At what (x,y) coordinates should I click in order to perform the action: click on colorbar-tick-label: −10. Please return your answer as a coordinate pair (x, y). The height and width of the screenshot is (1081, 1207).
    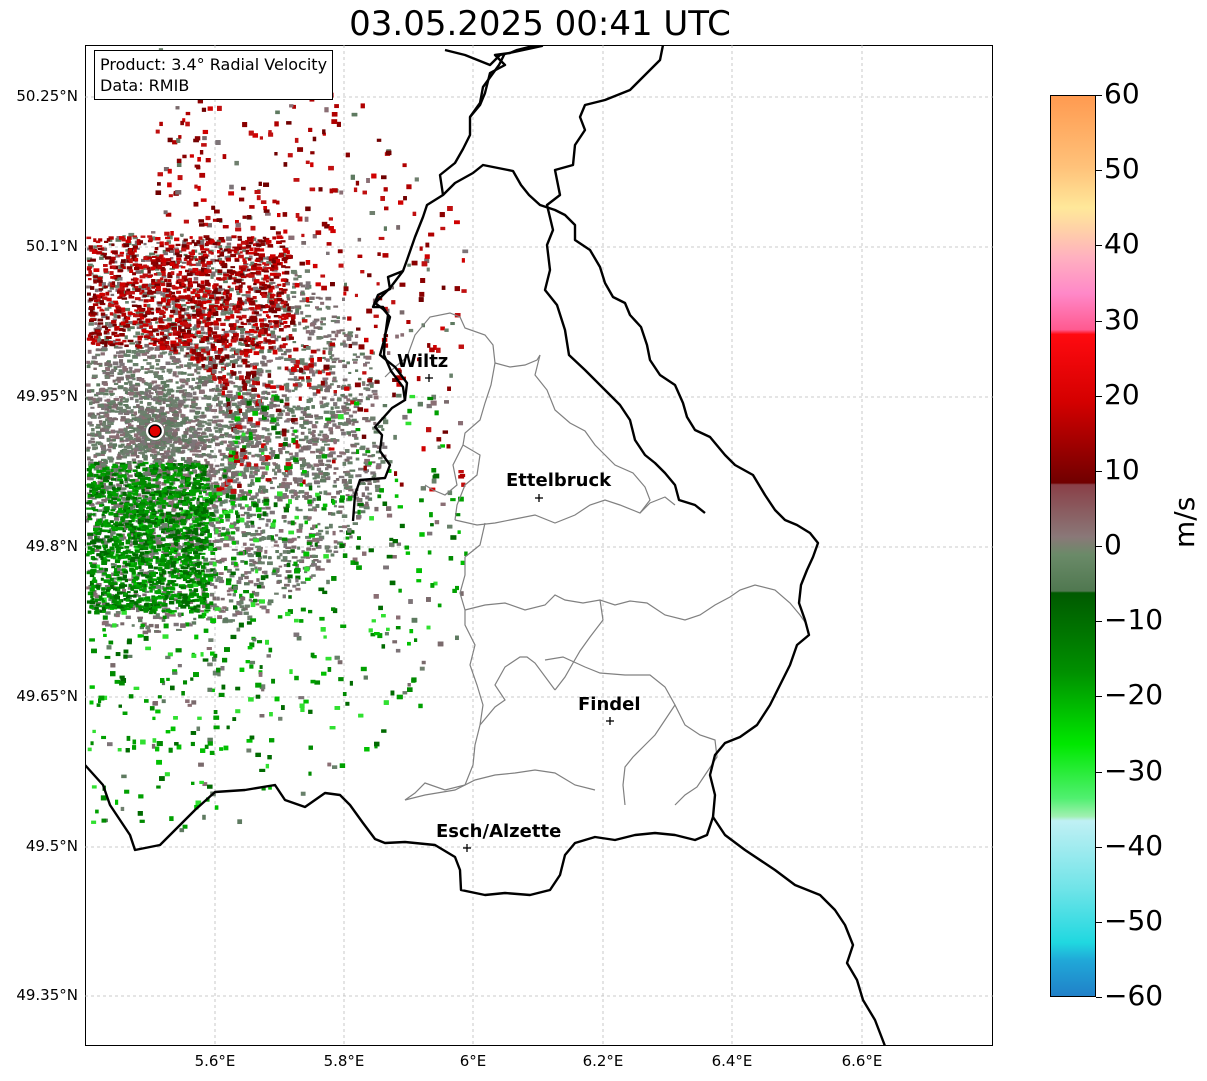
    Looking at the image, I should click on (1134, 620).